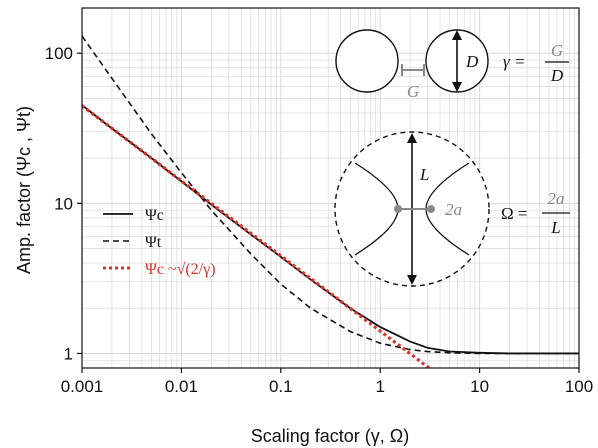 The height and width of the screenshot is (448, 598). What do you see at coordinates (412, 138) in the screenshot?
I see `length-arrowhead-top` at bounding box center [412, 138].